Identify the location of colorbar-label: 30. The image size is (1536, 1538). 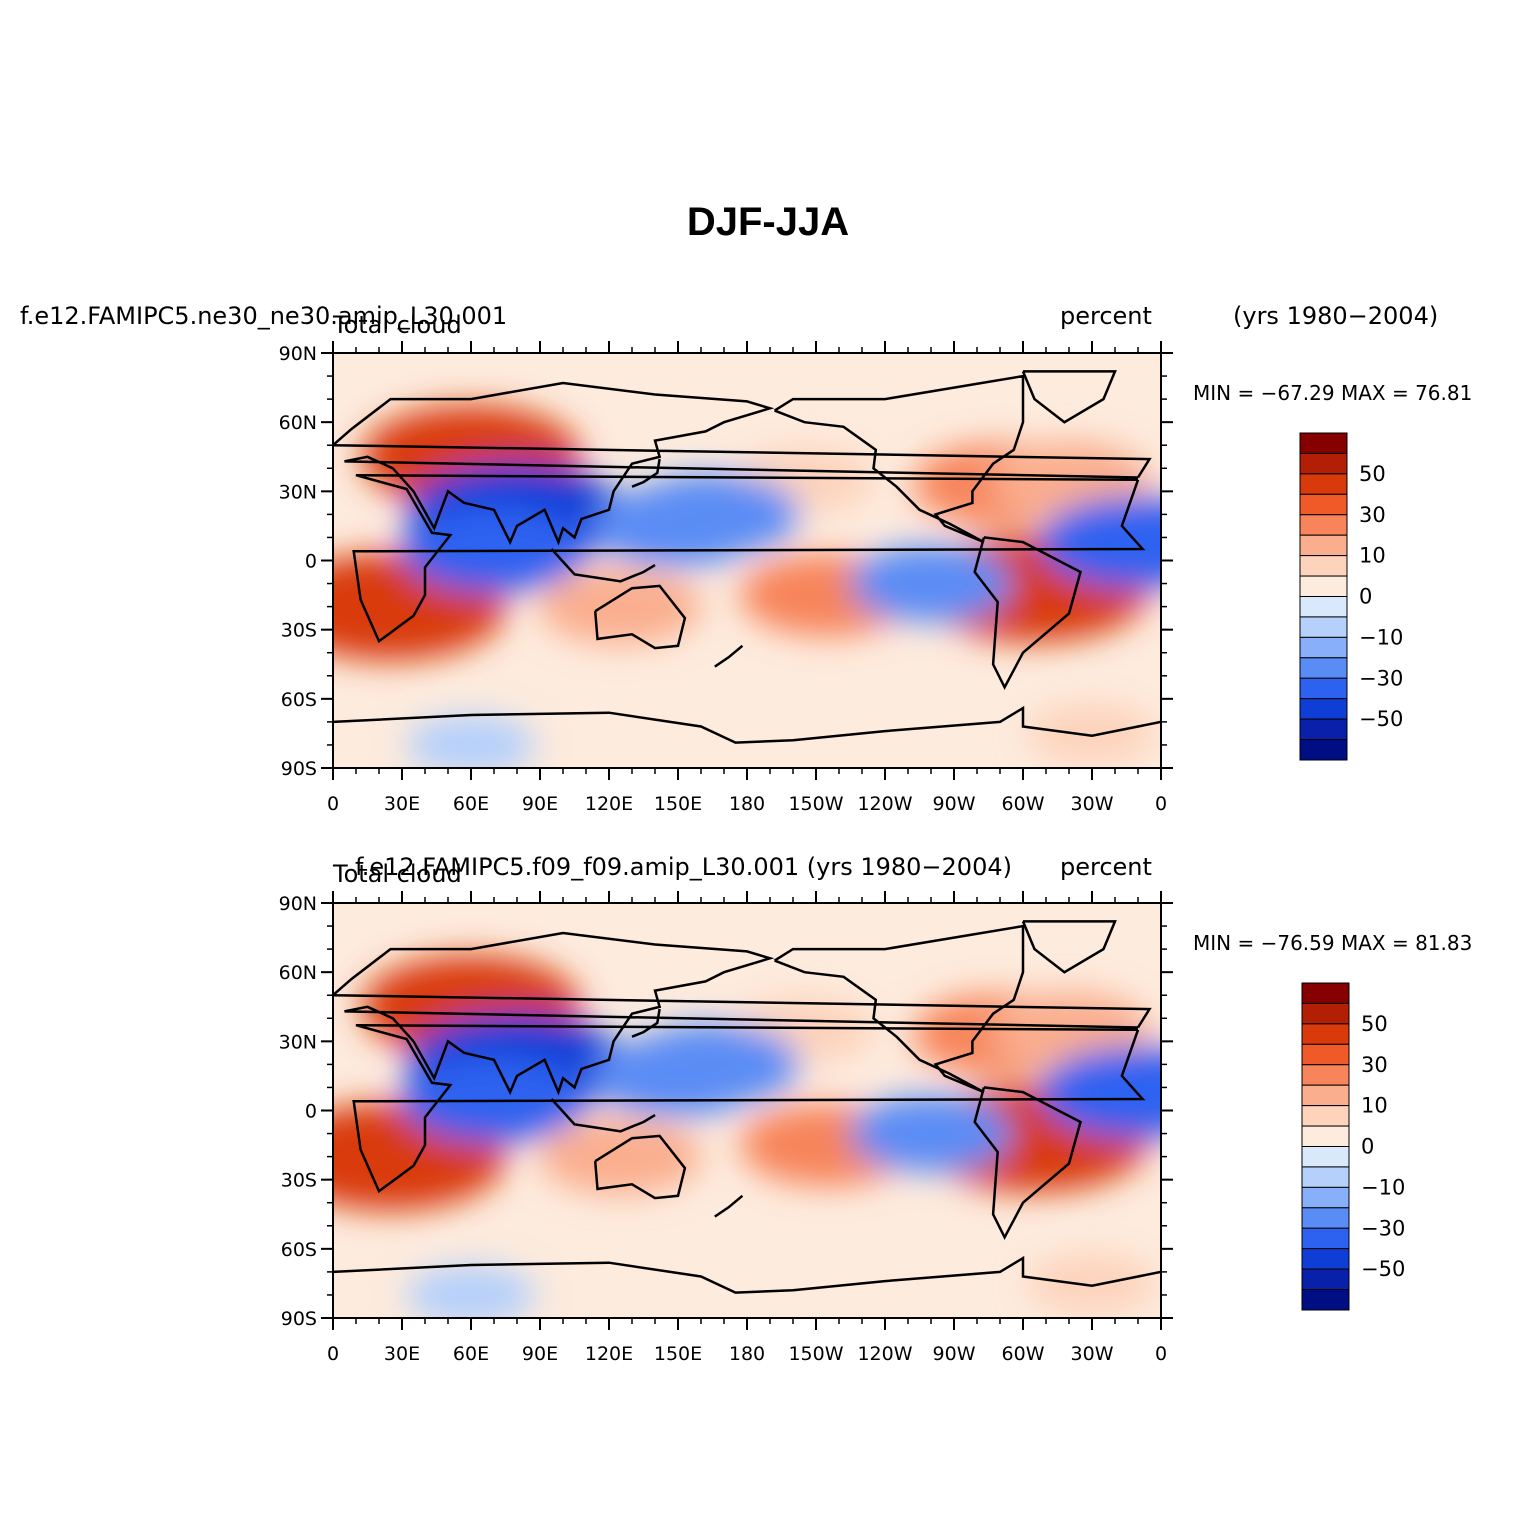
(1372, 515).